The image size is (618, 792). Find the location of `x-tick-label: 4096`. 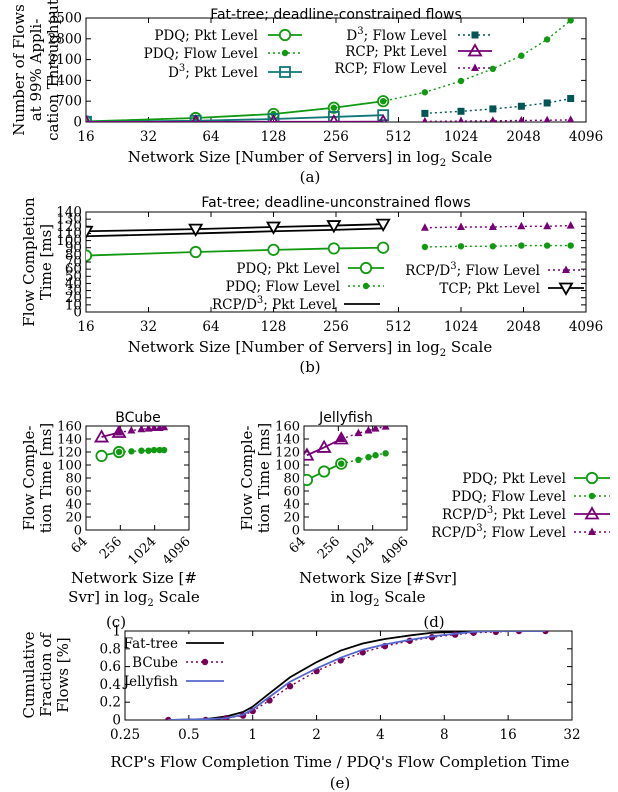

x-tick-label: 4096 is located at coordinates (586, 327).